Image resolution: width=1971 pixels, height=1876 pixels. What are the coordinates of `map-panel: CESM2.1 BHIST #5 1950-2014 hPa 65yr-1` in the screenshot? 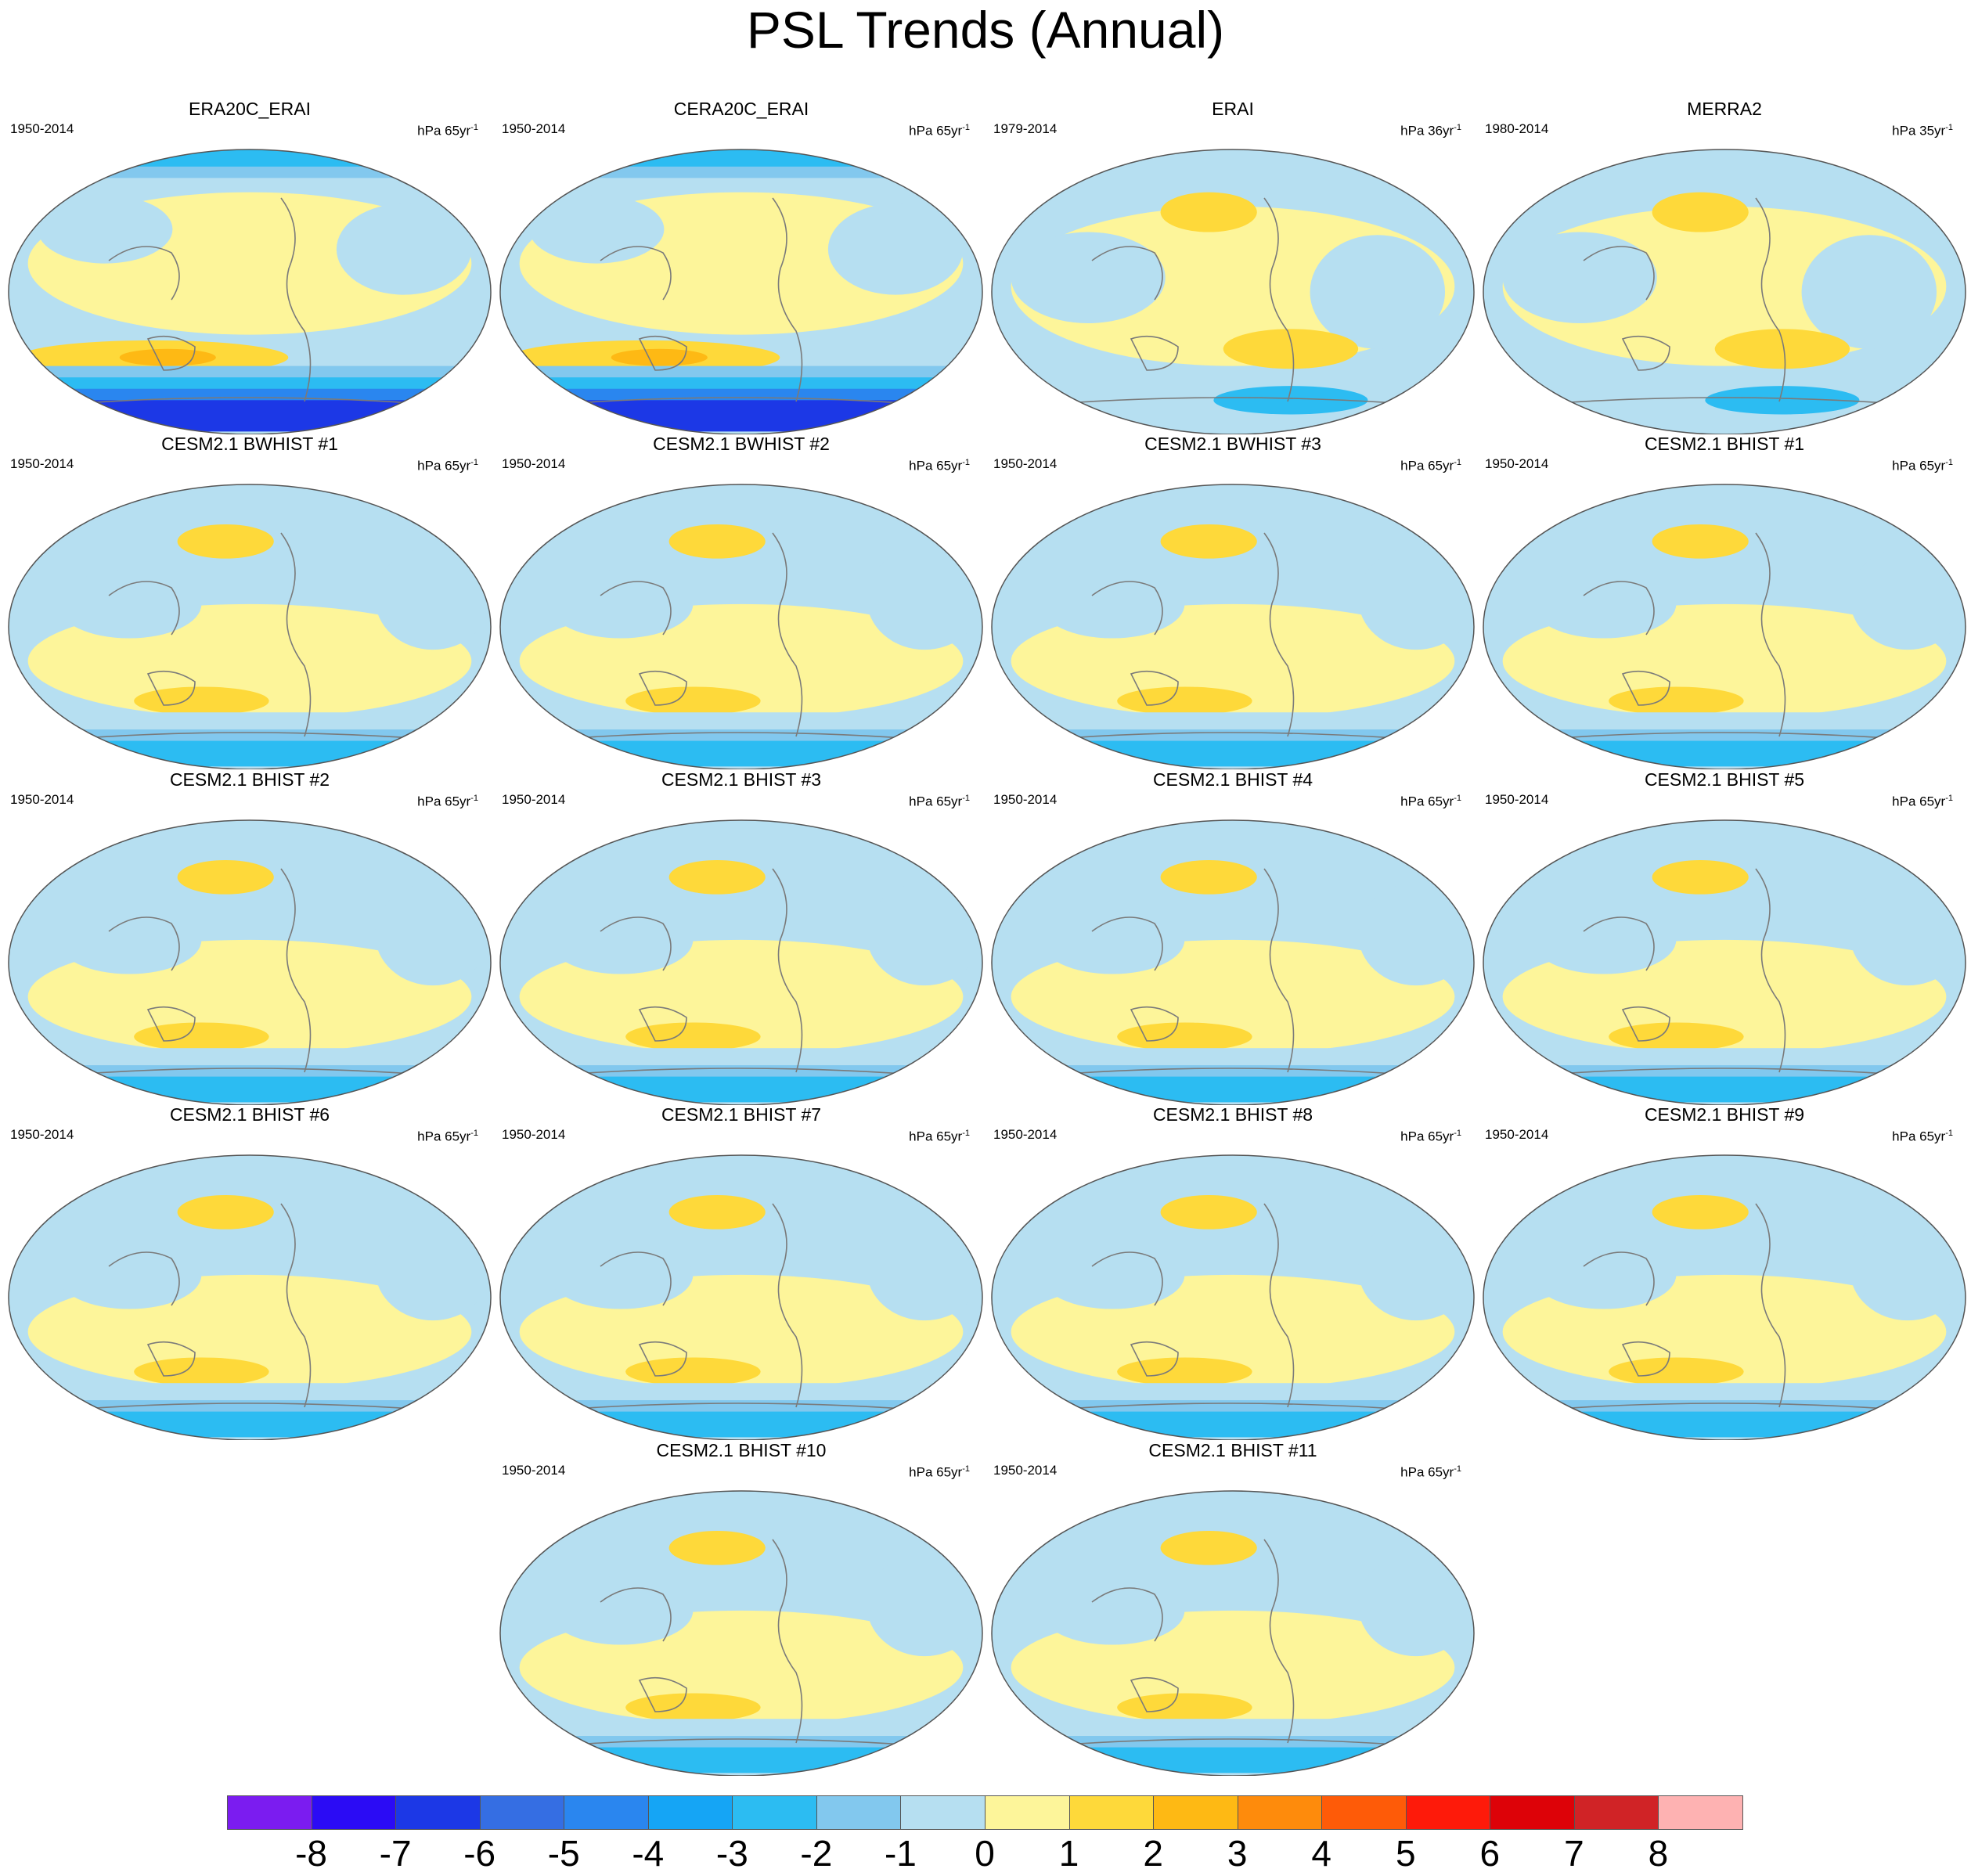 It's located at (1725, 937).